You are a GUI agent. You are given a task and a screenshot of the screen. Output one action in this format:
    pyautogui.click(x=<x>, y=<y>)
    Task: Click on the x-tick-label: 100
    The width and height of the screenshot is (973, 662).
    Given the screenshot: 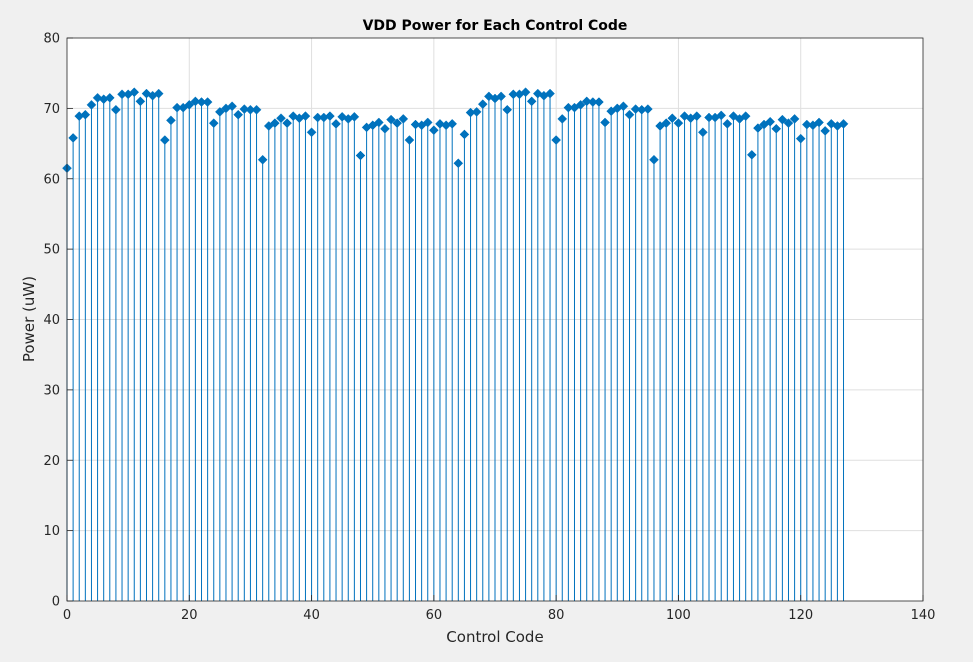 What is the action you would take?
    pyautogui.click(x=678, y=615)
    